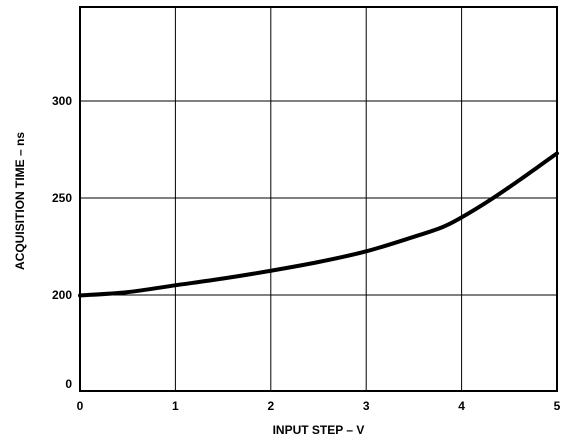  What do you see at coordinates (175, 406) in the screenshot?
I see `x-tick-label-1: 1` at bounding box center [175, 406].